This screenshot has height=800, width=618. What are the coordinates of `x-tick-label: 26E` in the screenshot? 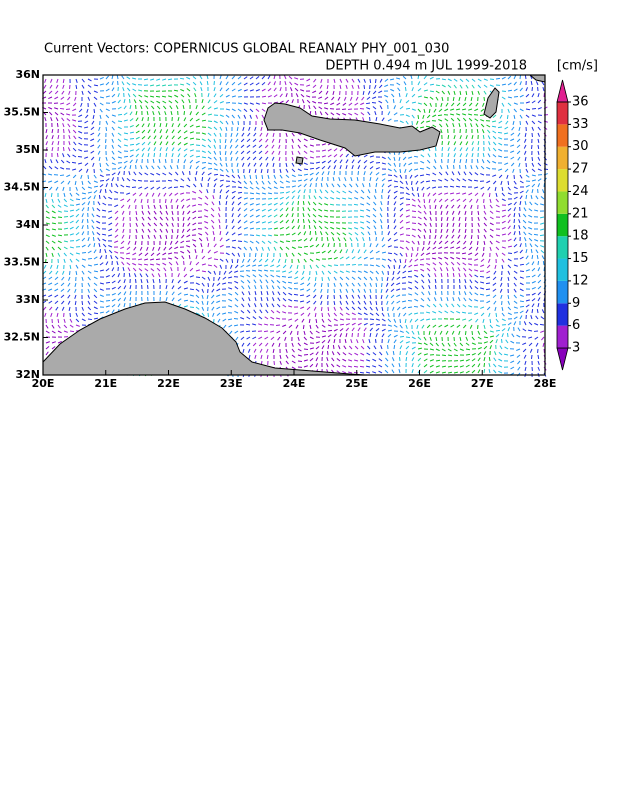 It's located at (419, 383).